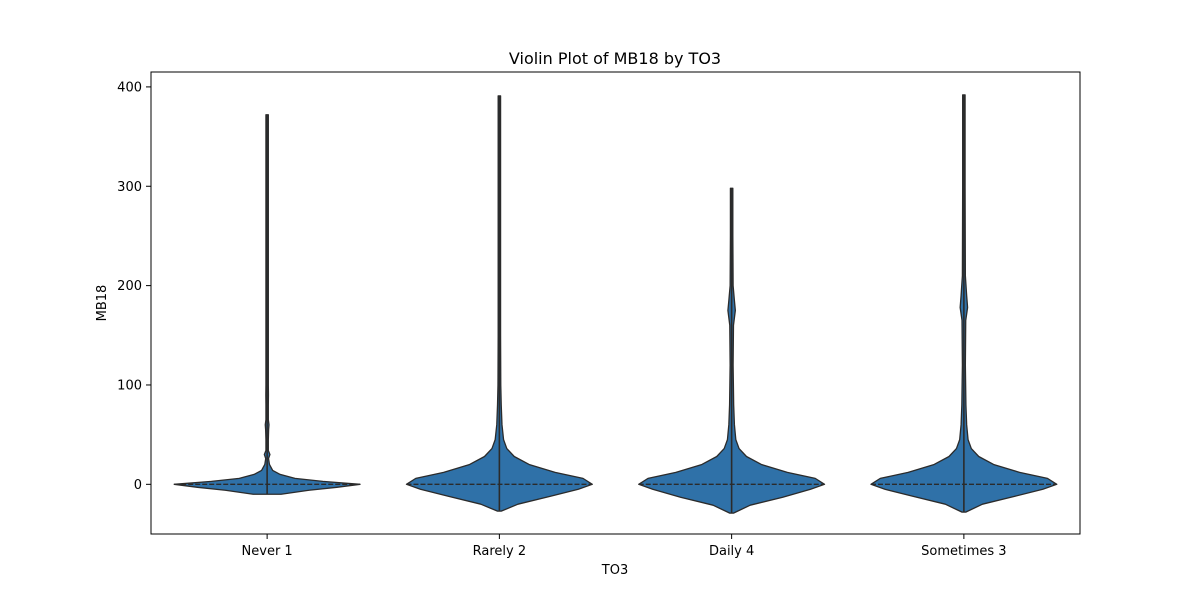 This screenshot has width=1200, height=600. Describe the element at coordinates (138, 485) in the screenshot. I see `y-tick-label: 0` at that location.